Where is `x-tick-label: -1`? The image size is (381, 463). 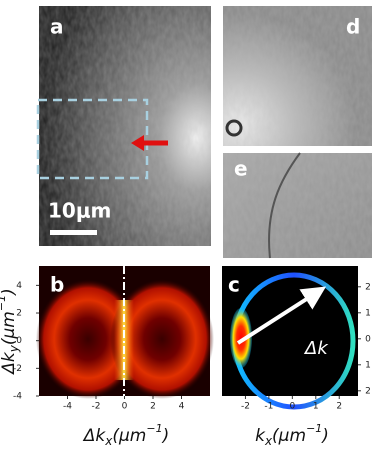 x-tick-label: -1 is located at coordinates (268, 407).